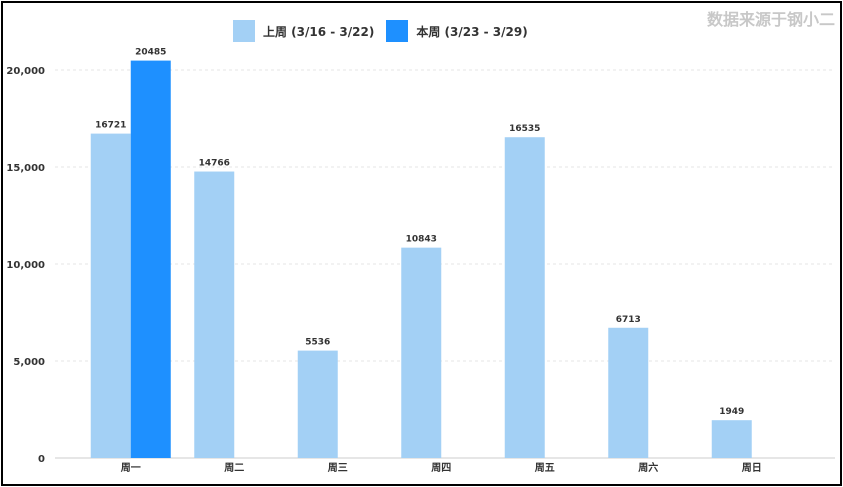 Image resolution: width=843 pixels, height=487 pixels. I want to click on x-tick-label: 周日, so click(752, 468).